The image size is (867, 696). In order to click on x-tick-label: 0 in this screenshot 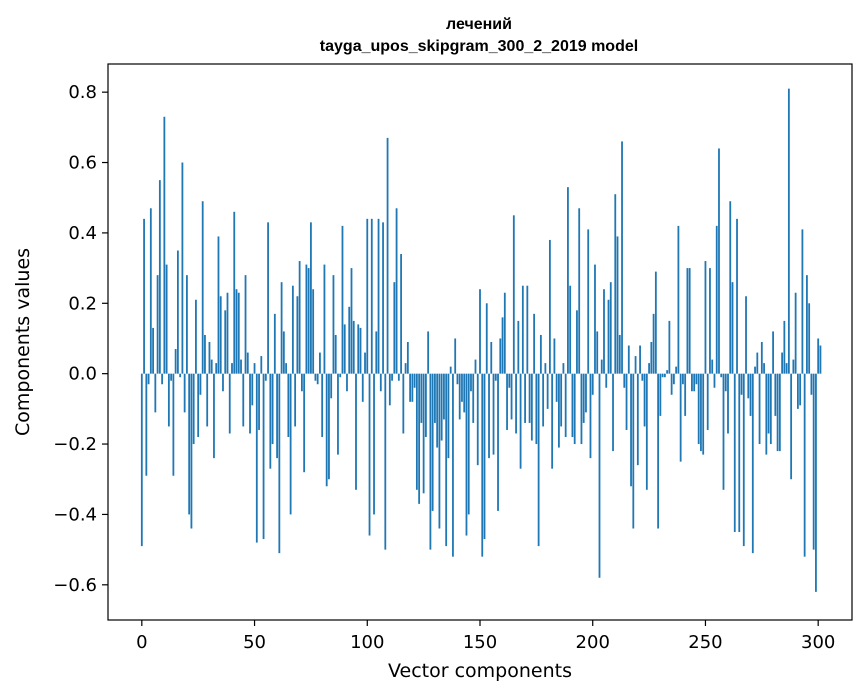, I will do `click(141, 642)`.